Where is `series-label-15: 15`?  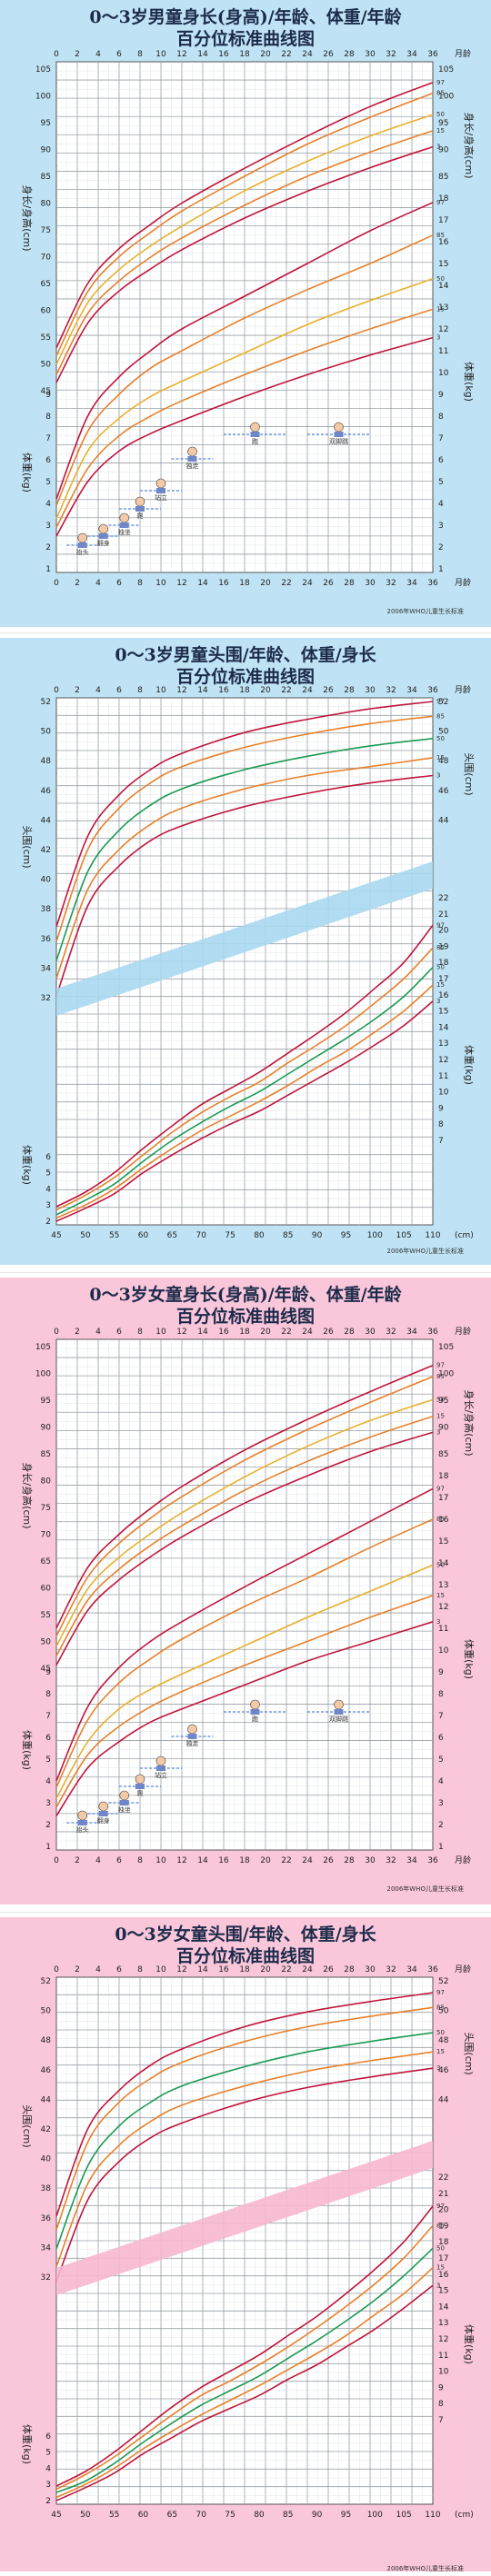 series-label-15: 15 is located at coordinates (440, 2268).